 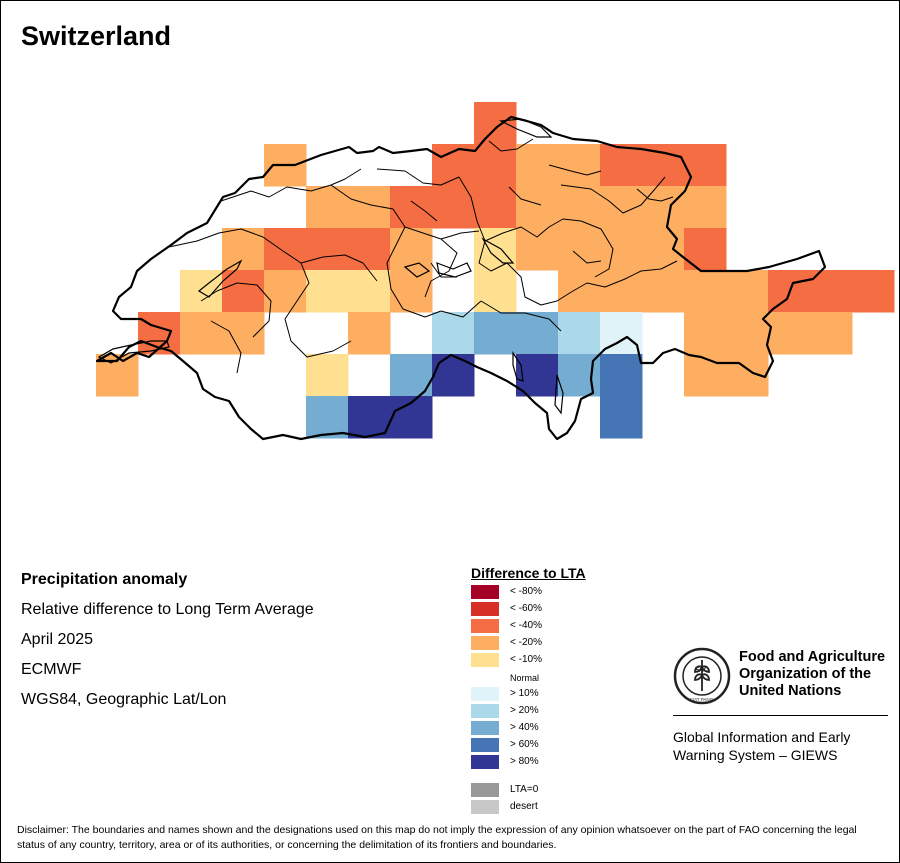 What do you see at coordinates (526, 642) in the screenshot?
I see `legend-label: < -20%` at bounding box center [526, 642].